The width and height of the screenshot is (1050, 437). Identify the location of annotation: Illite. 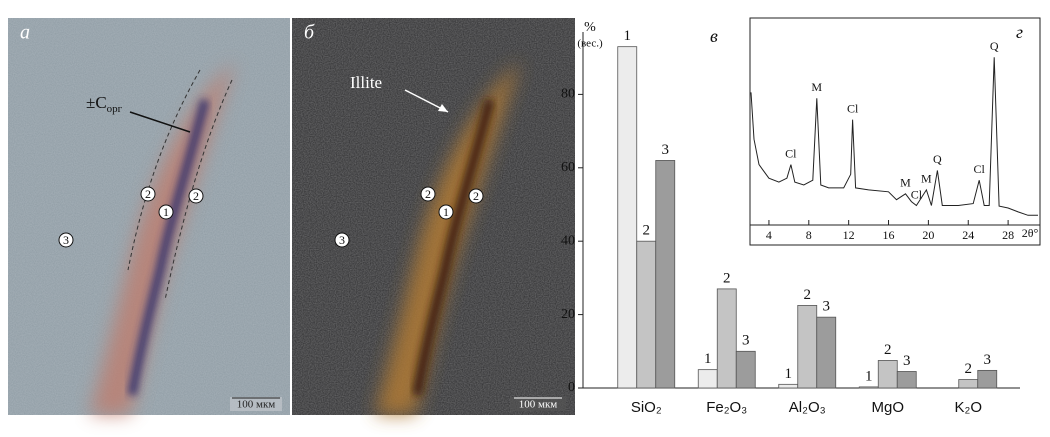
(366, 82).